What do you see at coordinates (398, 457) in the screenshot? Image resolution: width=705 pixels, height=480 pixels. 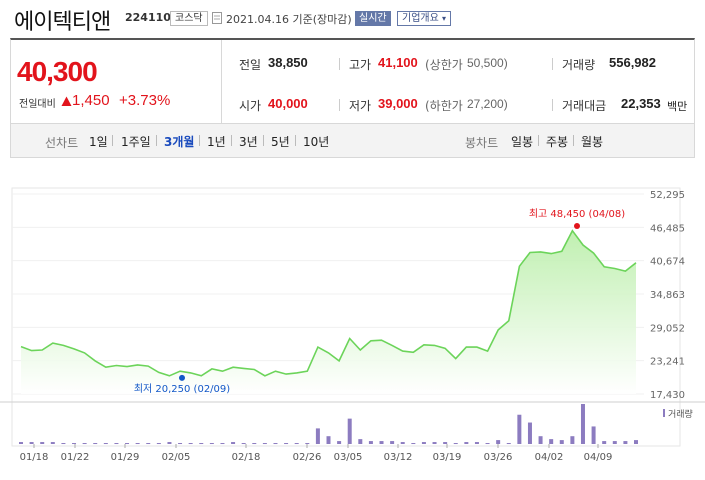 I see `x-tick-label: 03/12` at bounding box center [398, 457].